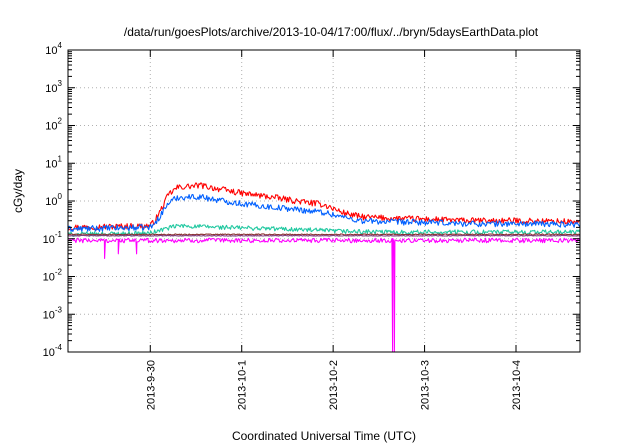 The height and width of the screenshot is (448, 640). What do you see at coordinates (151, 385) in the screenshot?
I see `x-tick-label: 2013-9-30` at bounding box center [151, 385].